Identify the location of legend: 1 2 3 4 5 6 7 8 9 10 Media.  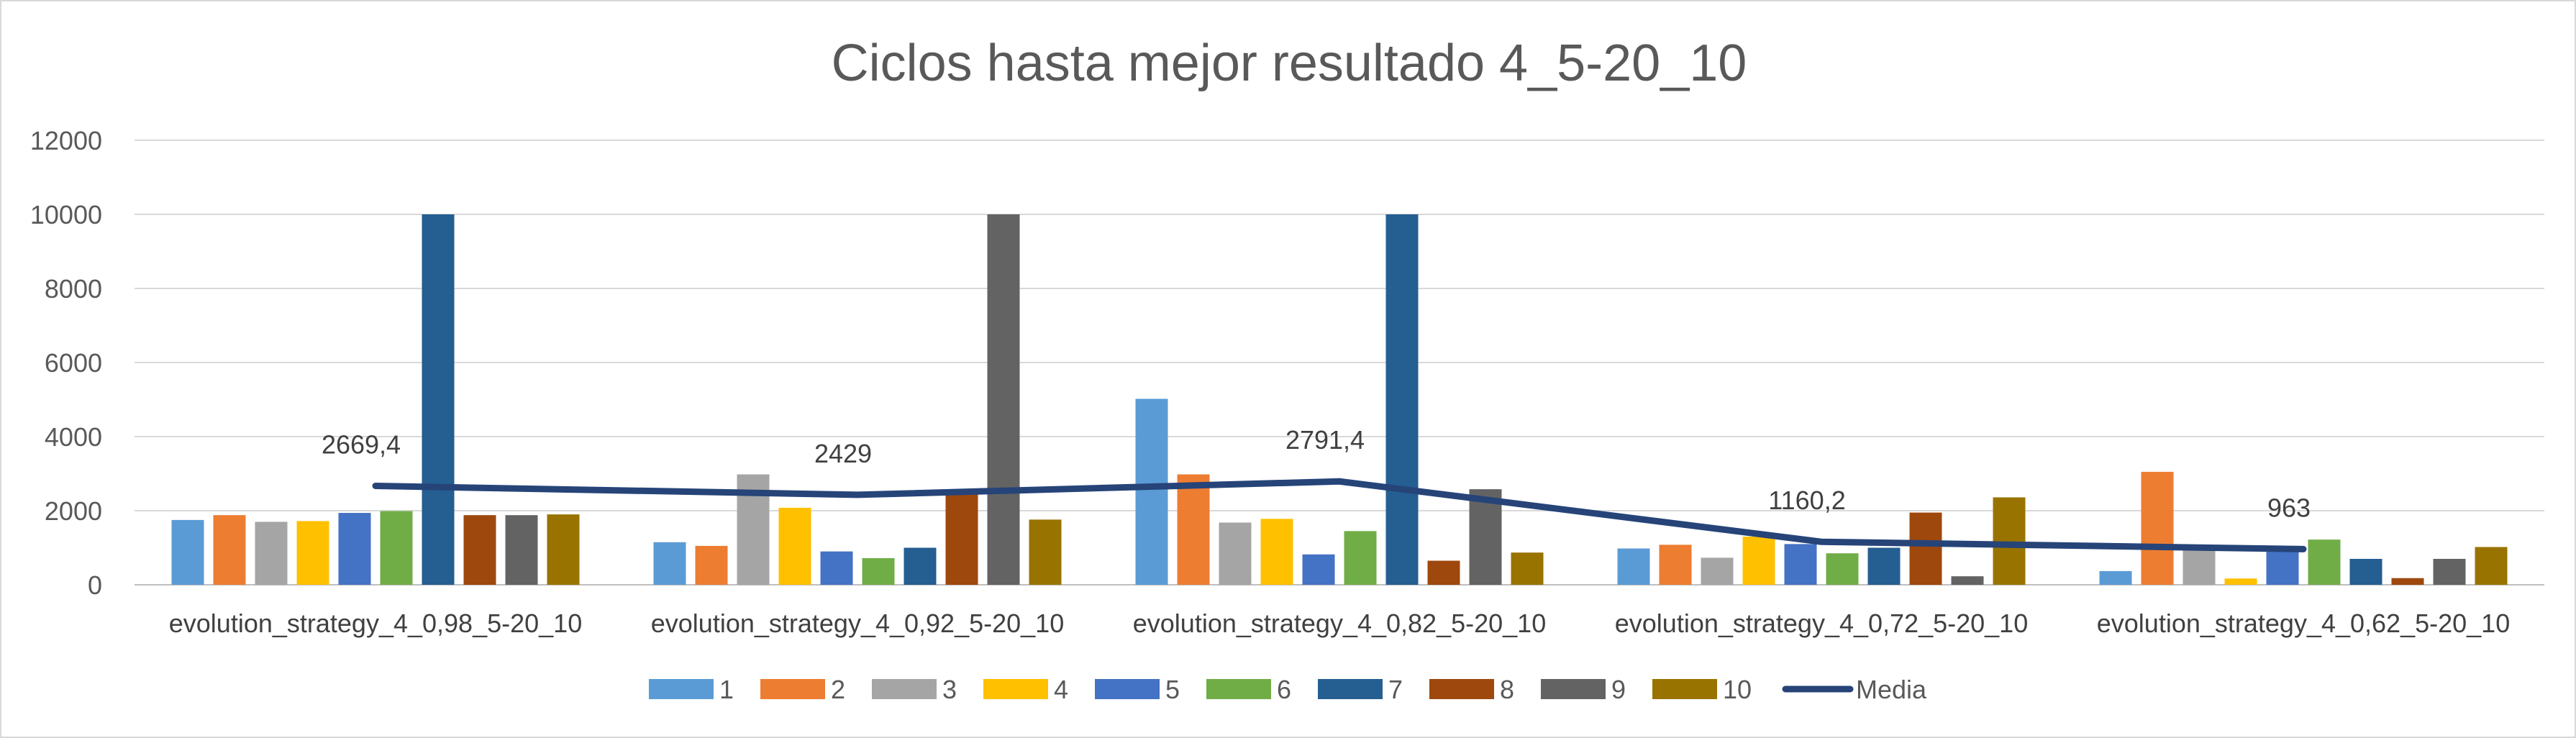
(1288, 689).